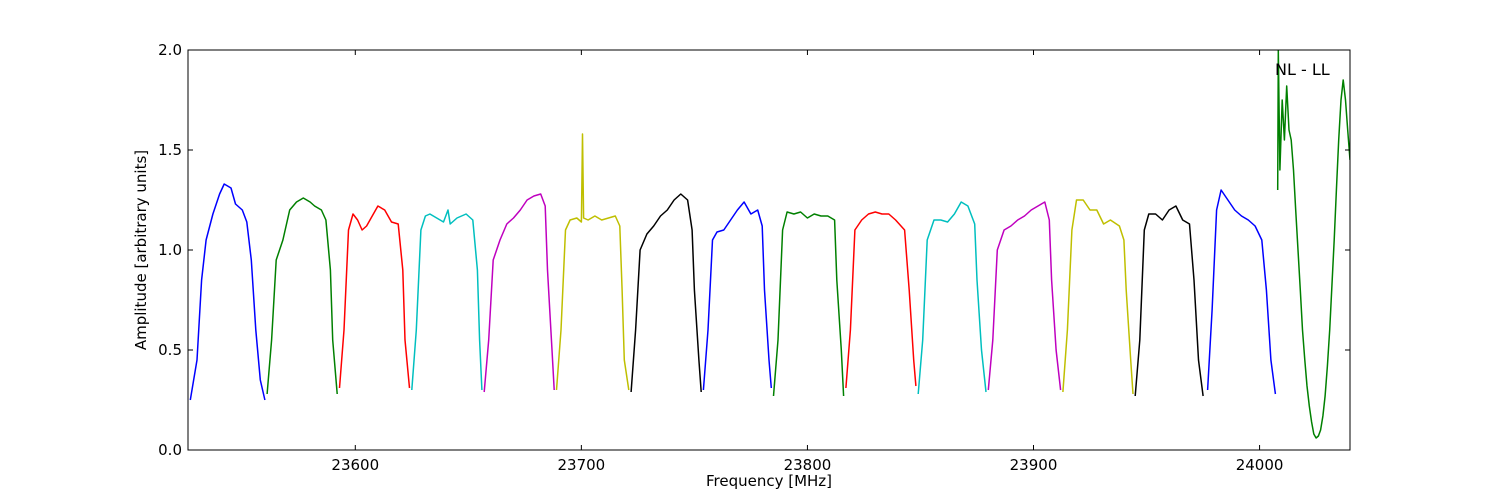  What do you see at coordinates (170, 450) in the screenshot?
I see `y-tick-label: 0.0` at bounding box center [170, 450].